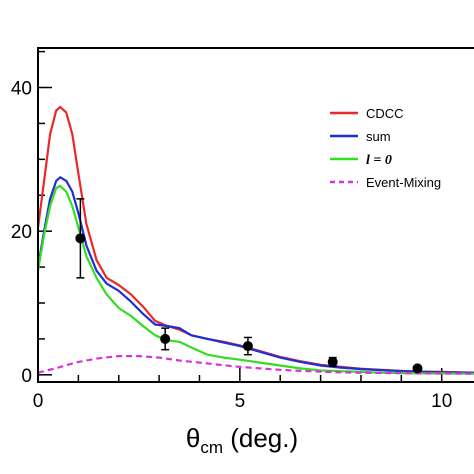 The image size is (474, 474). Describe the element at coordinates (38, 401) in the screenshot. I see `x-tick-label: 0` at that location.